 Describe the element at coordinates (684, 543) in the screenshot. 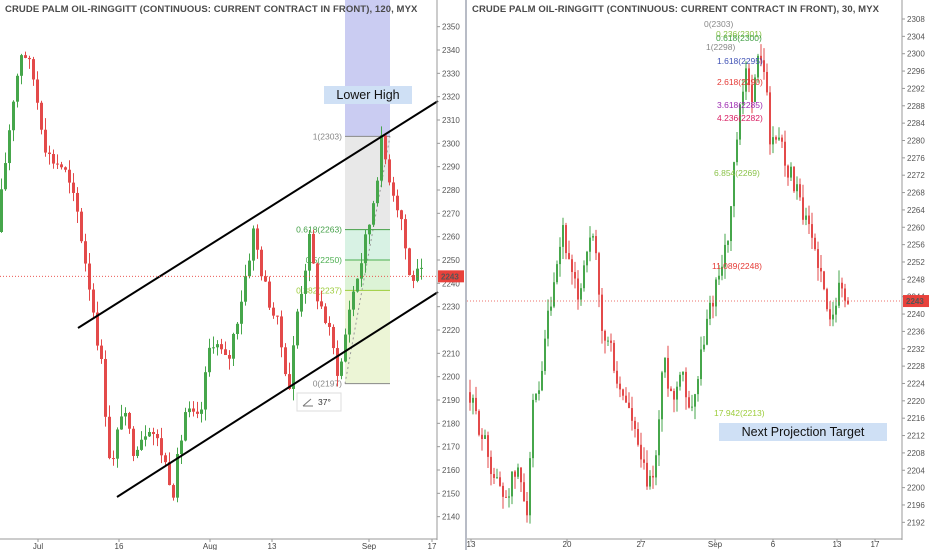

I see `x-axis: 13 20 27 Sep 6 13 17` at that location.